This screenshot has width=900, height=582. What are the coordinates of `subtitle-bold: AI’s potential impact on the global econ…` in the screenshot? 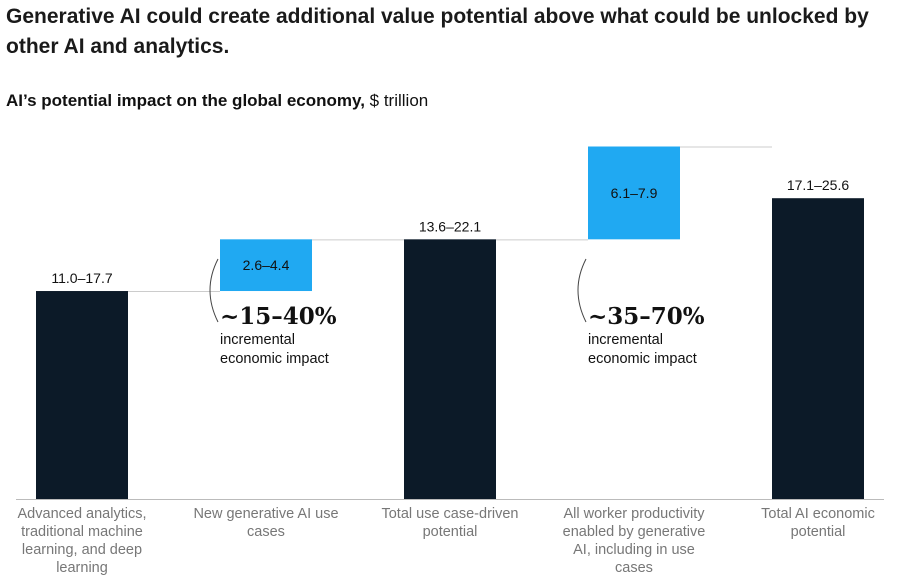 It's located at (185, 100).